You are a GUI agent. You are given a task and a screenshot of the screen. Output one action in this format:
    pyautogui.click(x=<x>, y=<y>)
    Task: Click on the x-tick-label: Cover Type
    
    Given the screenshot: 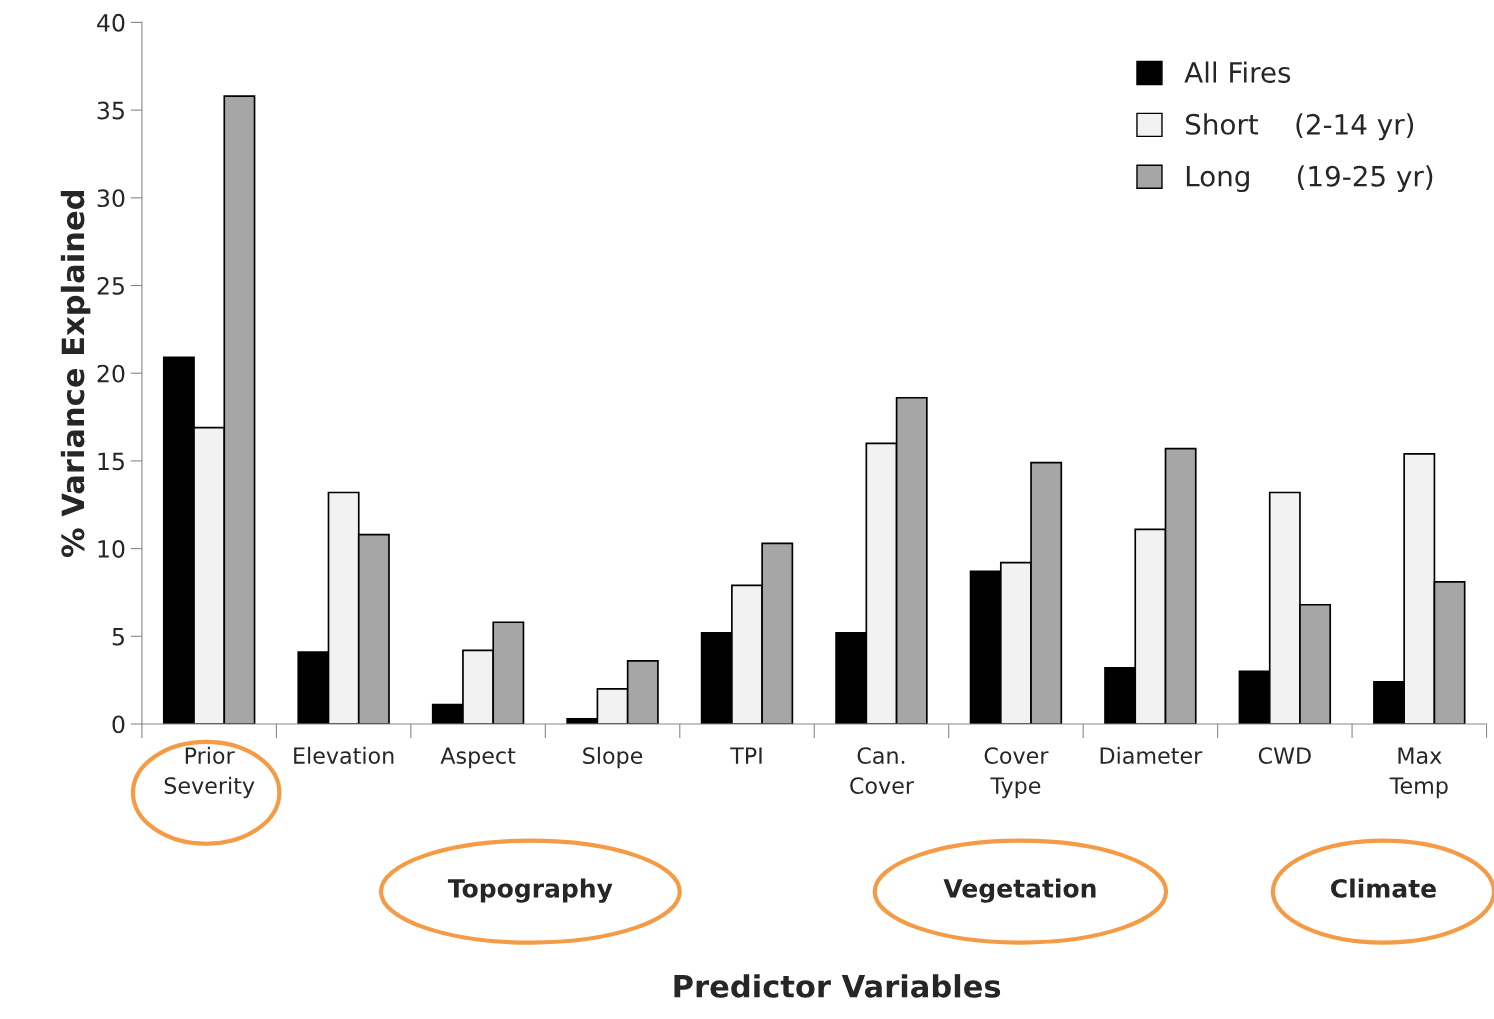 What is the action you would take?
    pyautogui.click(x=1016, y=773)
    